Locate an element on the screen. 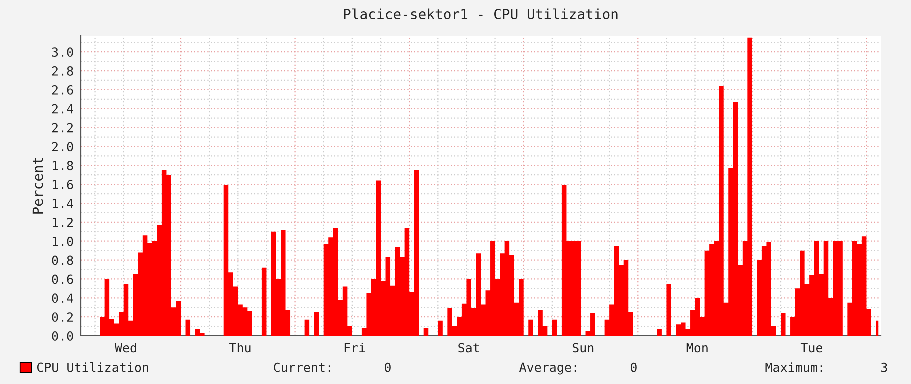 The height and width of the screenshot is (384, 911). x-tick-label: Fri is located at coordinates (355, 348).